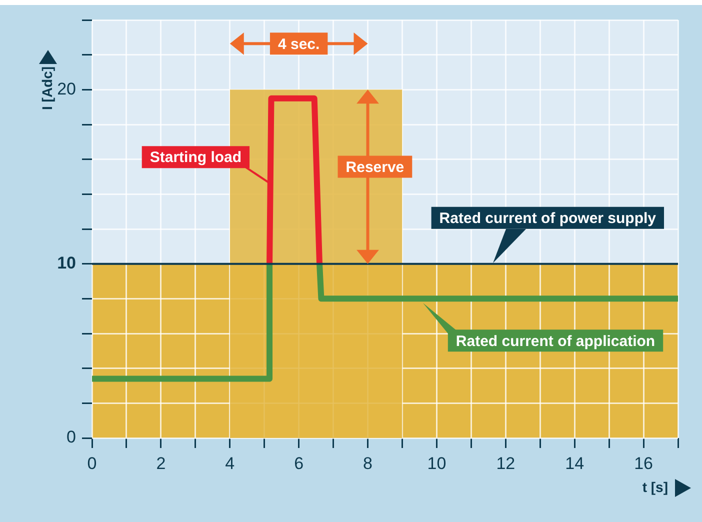  Describe the element at coordinates (375, 167) in the screenshot. I see `annotation: Reserve` at that location.